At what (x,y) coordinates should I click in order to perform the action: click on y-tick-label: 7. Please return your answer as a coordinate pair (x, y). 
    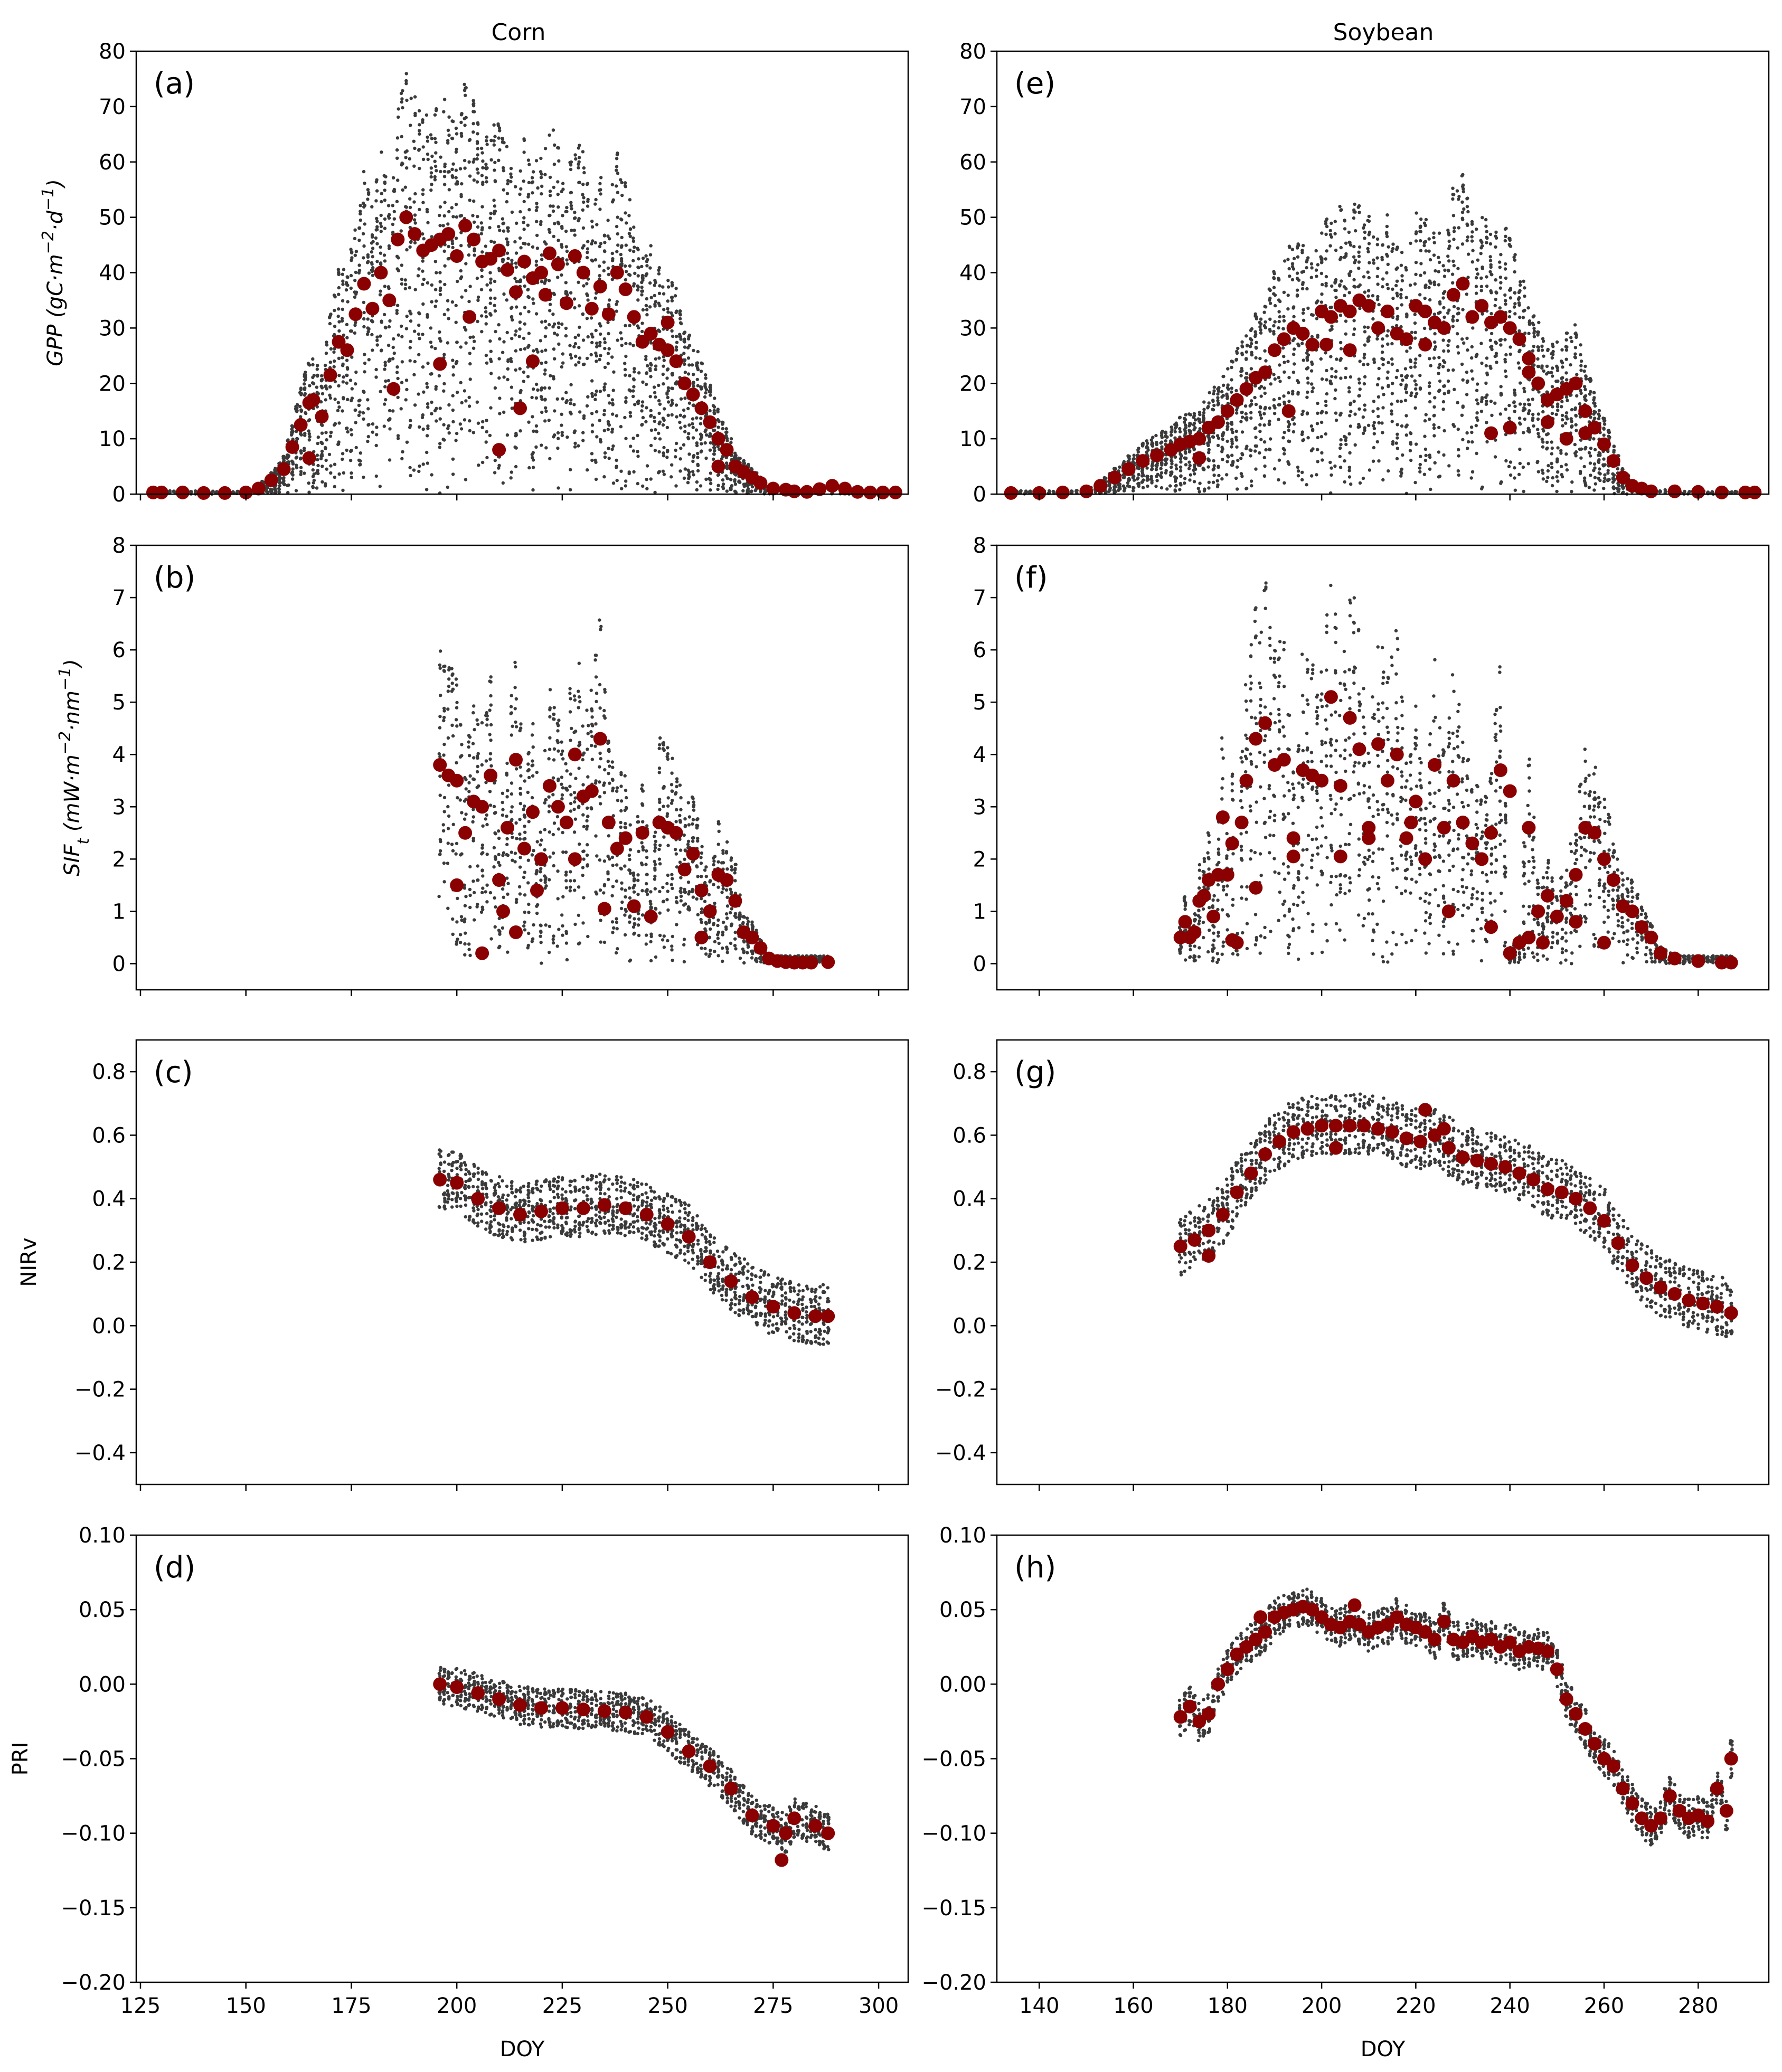
    Looking at the image, I should click on (119, 598).